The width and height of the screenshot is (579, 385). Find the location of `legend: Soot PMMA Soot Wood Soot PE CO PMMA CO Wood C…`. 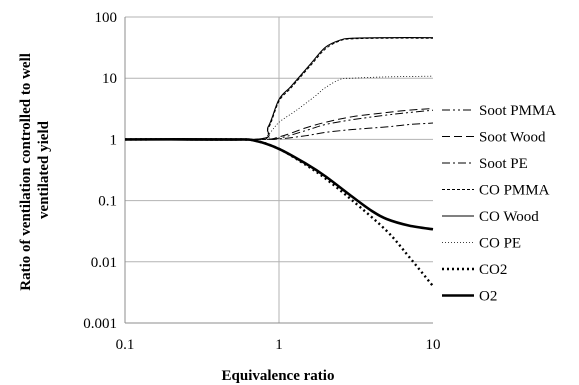

legend: Soot PMMA Soot Wood Soot PE CO PMMA CO Wood C… is located at coordinates (499, 204).